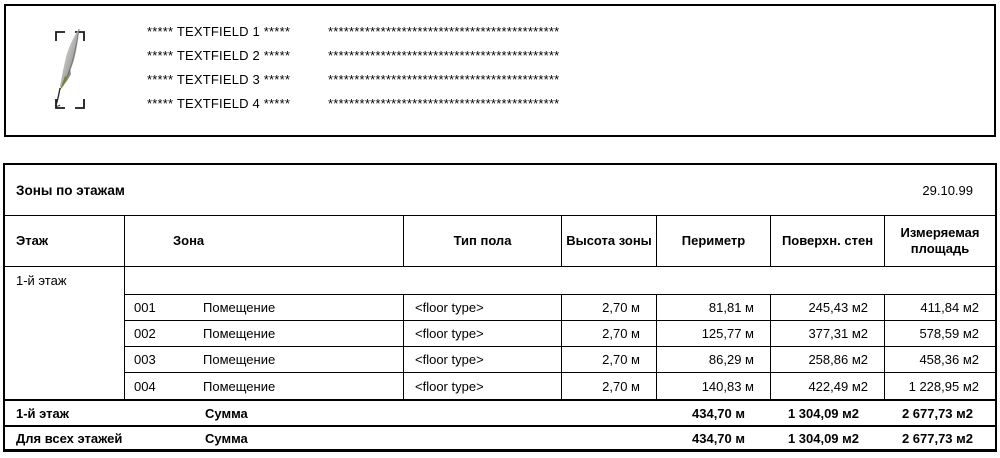  I want to click on cell-perimeter: 140,83 м, so click(714, 386).